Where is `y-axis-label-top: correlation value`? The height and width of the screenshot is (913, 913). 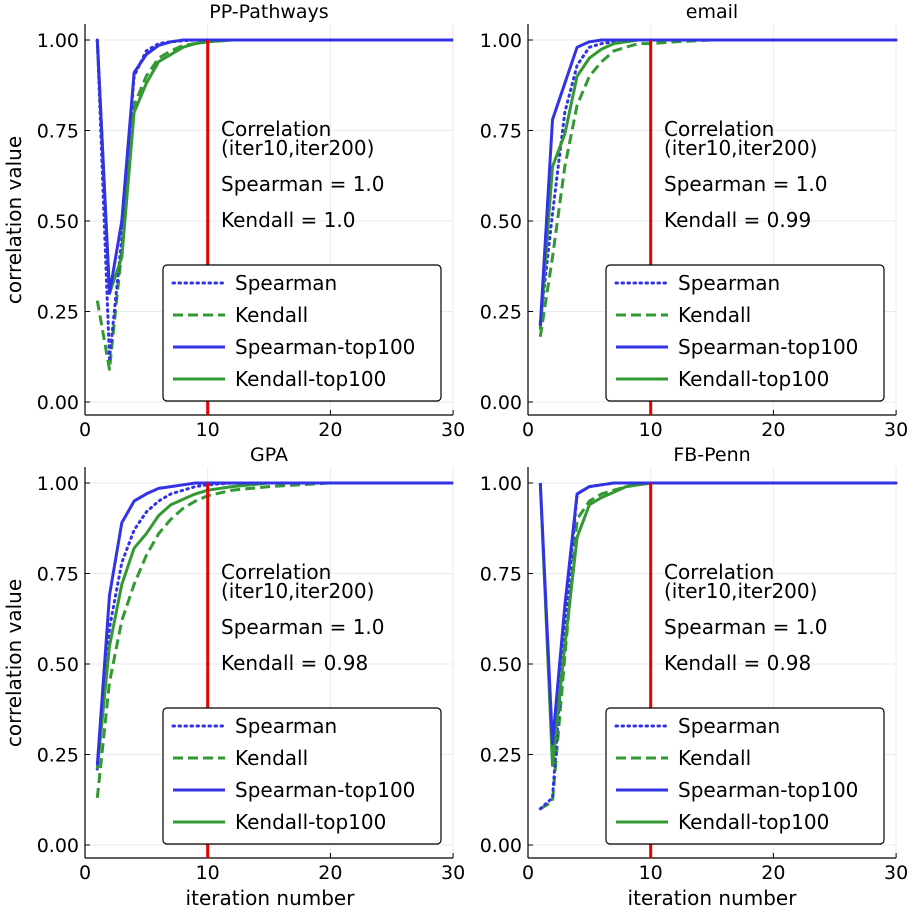 y-axis-label-top: correlation value is located at coordinates (14, 220).